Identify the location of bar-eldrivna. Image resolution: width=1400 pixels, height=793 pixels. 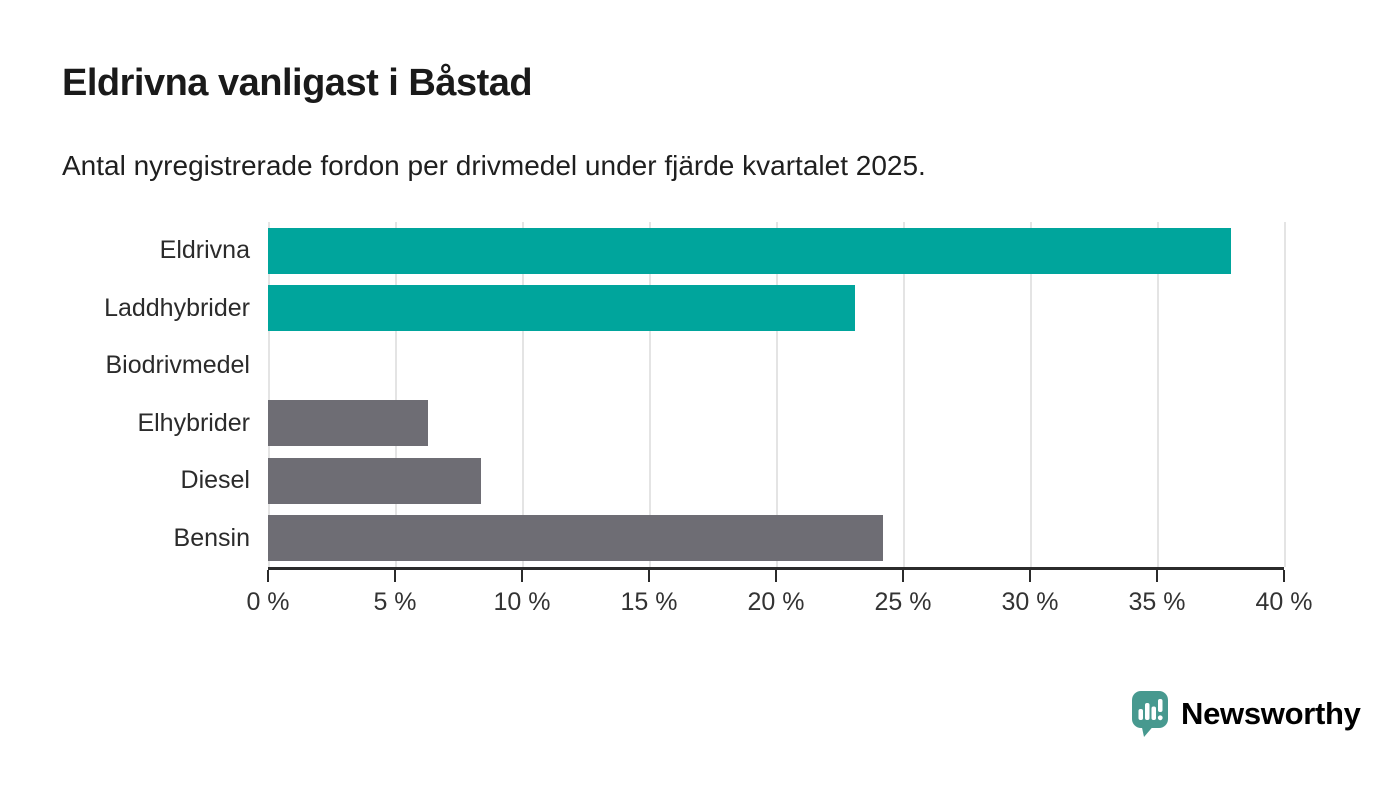
(749, 250).